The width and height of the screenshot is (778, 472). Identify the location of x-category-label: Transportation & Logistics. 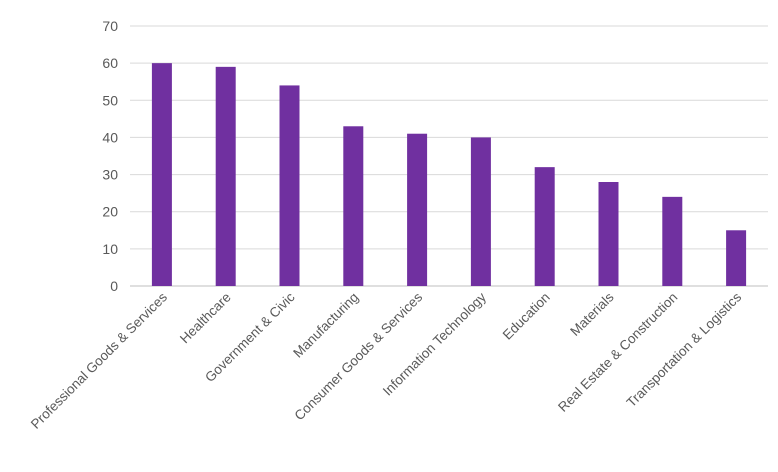
(684, 349).